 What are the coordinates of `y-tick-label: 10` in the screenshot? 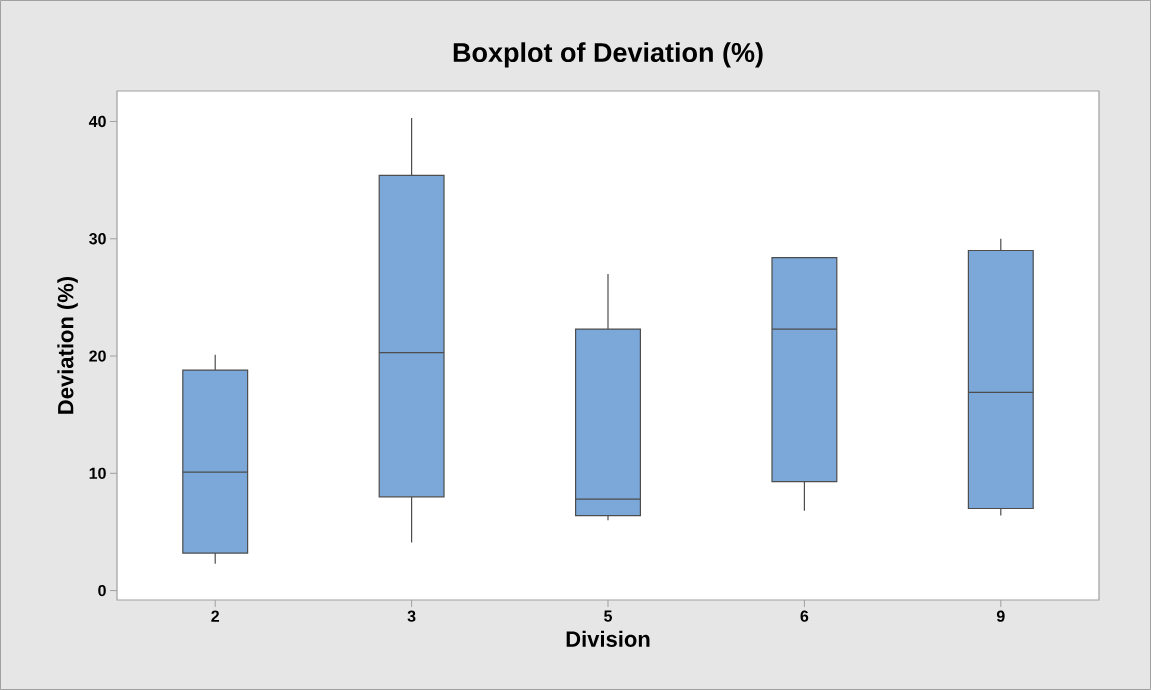 It's located at (97, 473).